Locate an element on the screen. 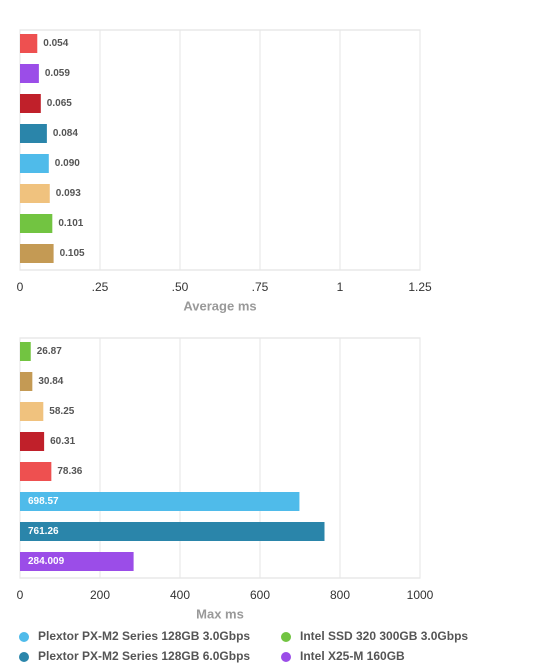  value-label: 0.054 is located at coordinates (55, 43).